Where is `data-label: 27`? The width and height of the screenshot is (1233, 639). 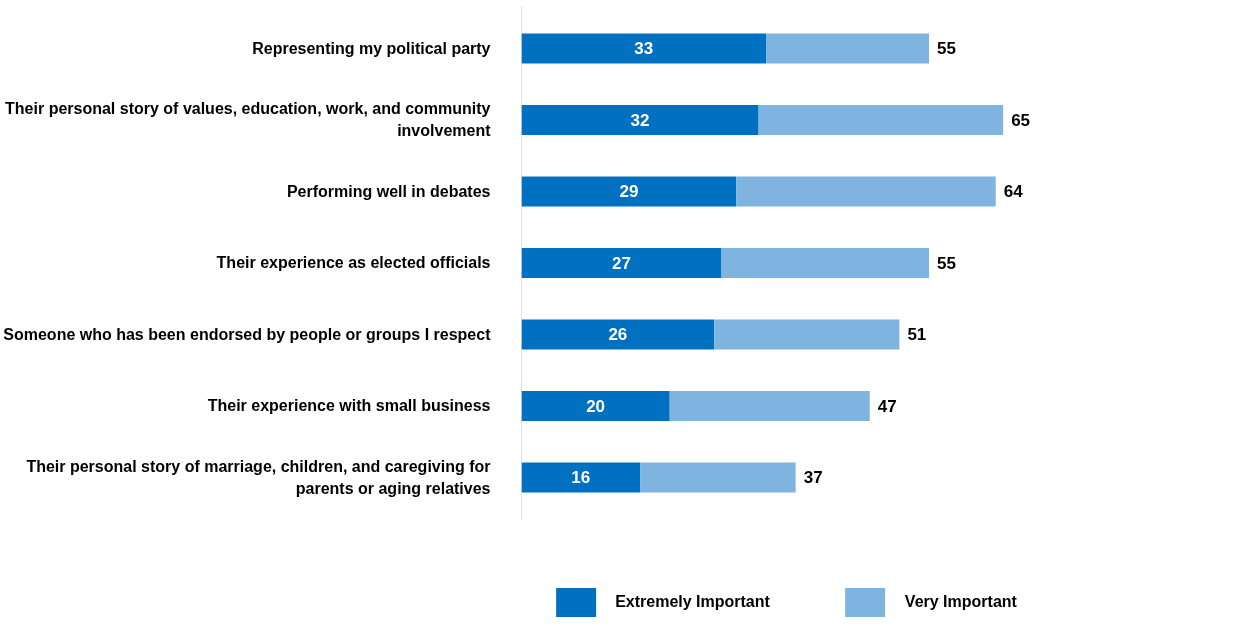 data-label: 27 is located at coordinates (621, 263).